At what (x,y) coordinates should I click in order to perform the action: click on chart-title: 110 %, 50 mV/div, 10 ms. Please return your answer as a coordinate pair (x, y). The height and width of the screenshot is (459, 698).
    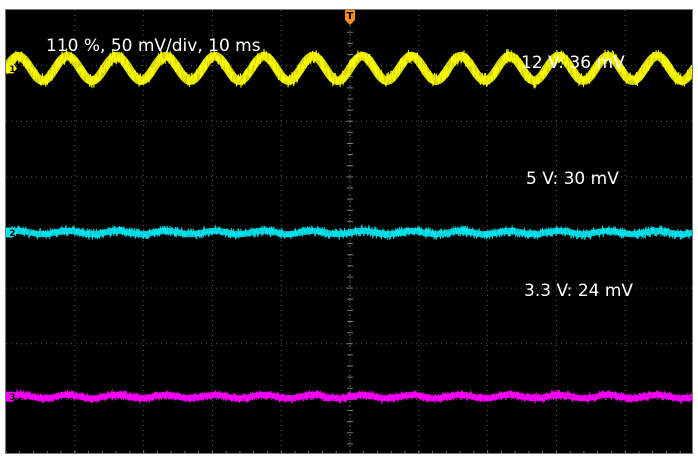
    Looking at the image, I should click on (153, 46).